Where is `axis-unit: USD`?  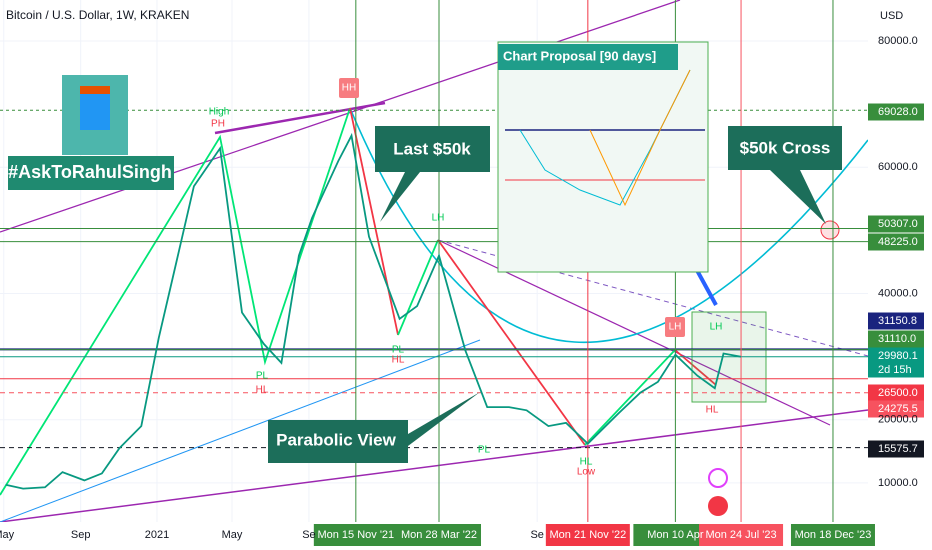
axis-unit: USD is located at coordinates (891, 16).